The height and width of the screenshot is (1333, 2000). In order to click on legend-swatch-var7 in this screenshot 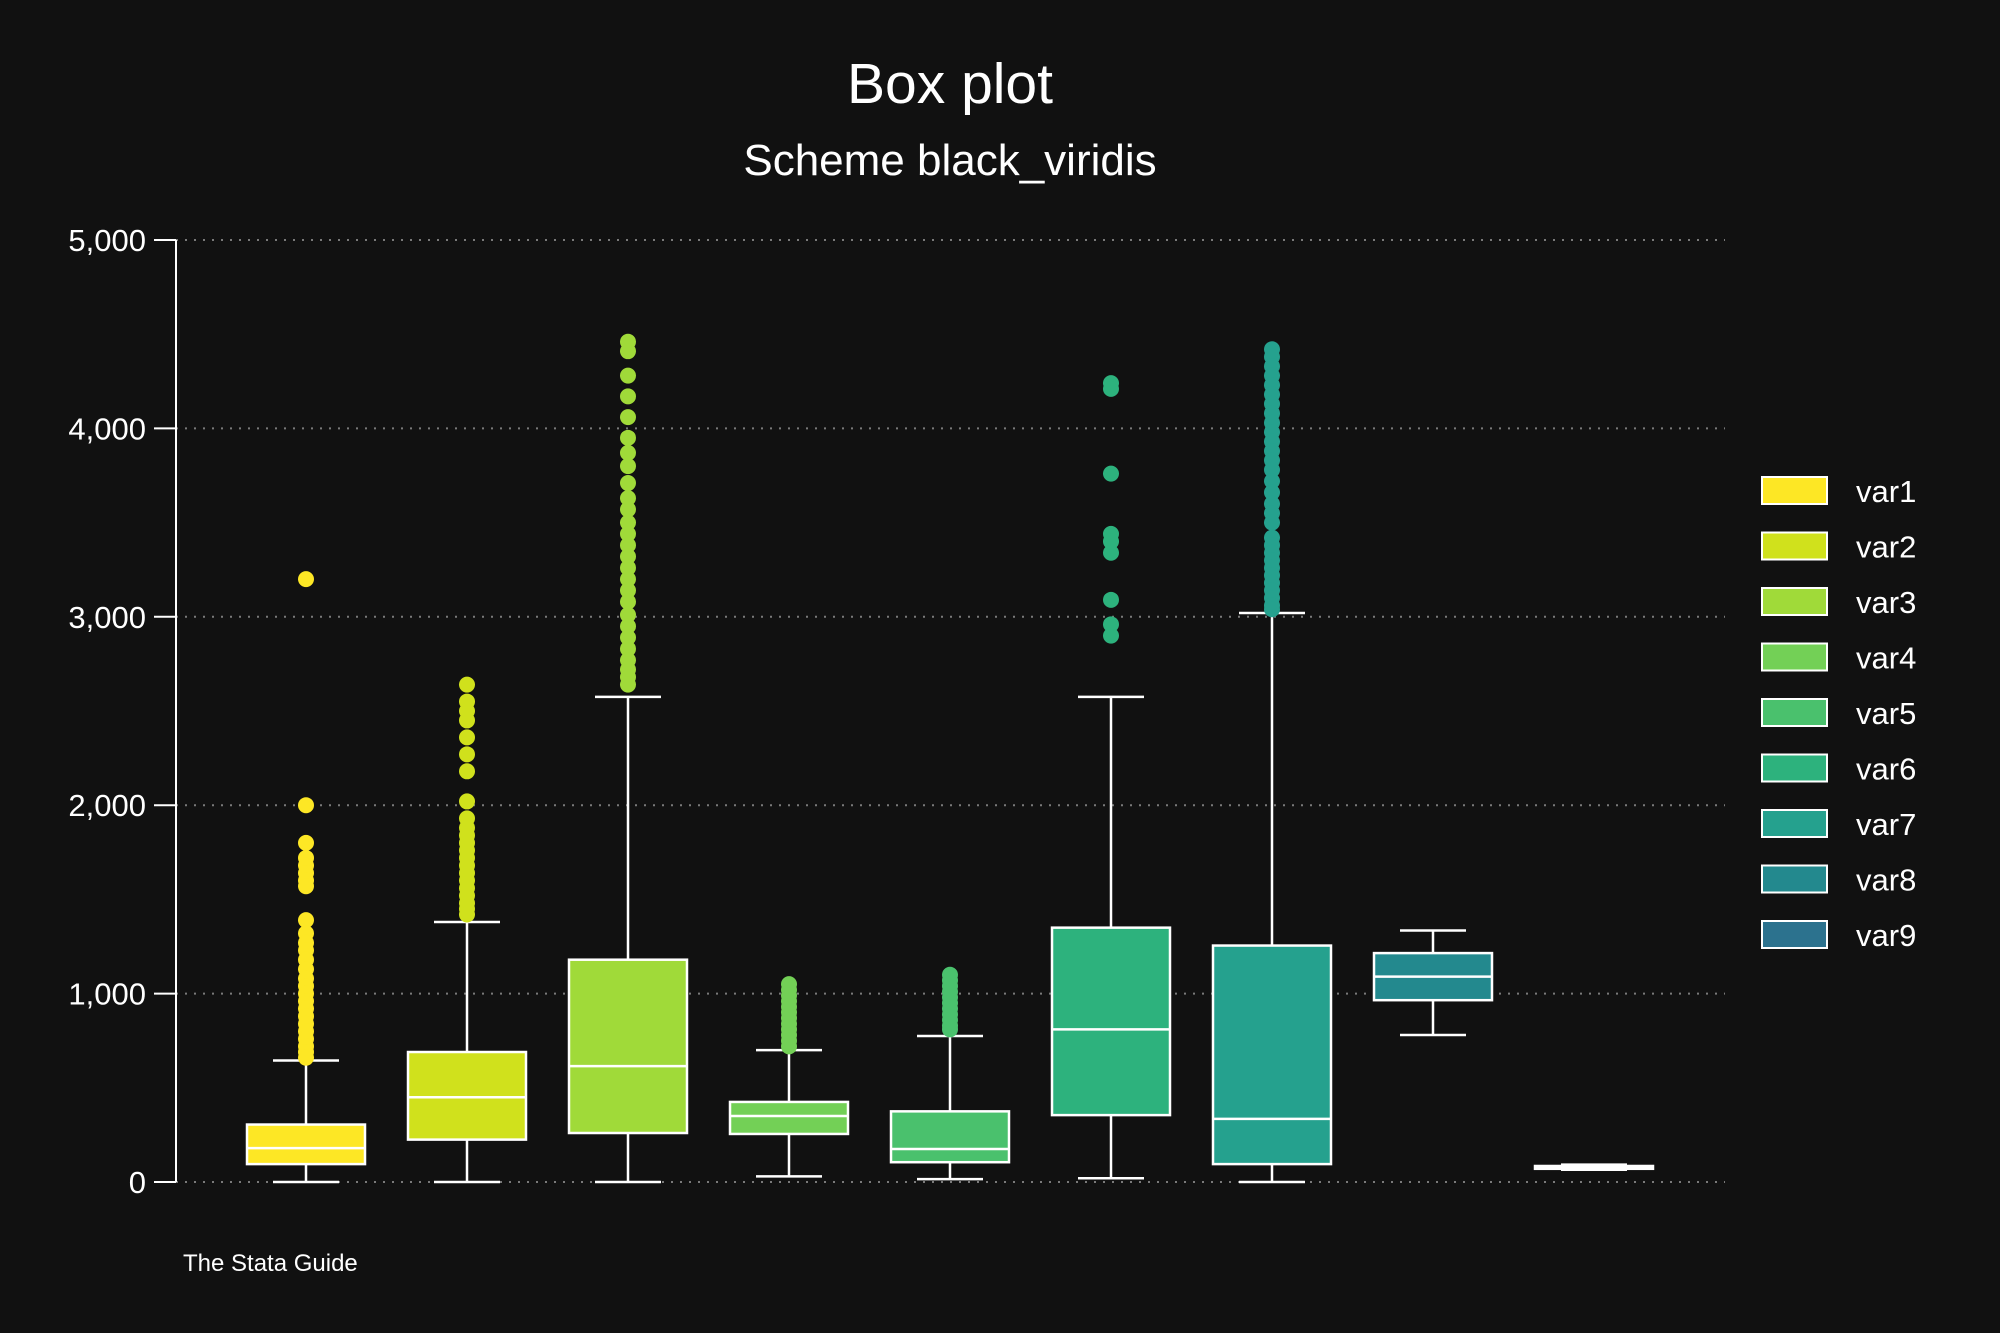, I will do `click(1794, 823)`.